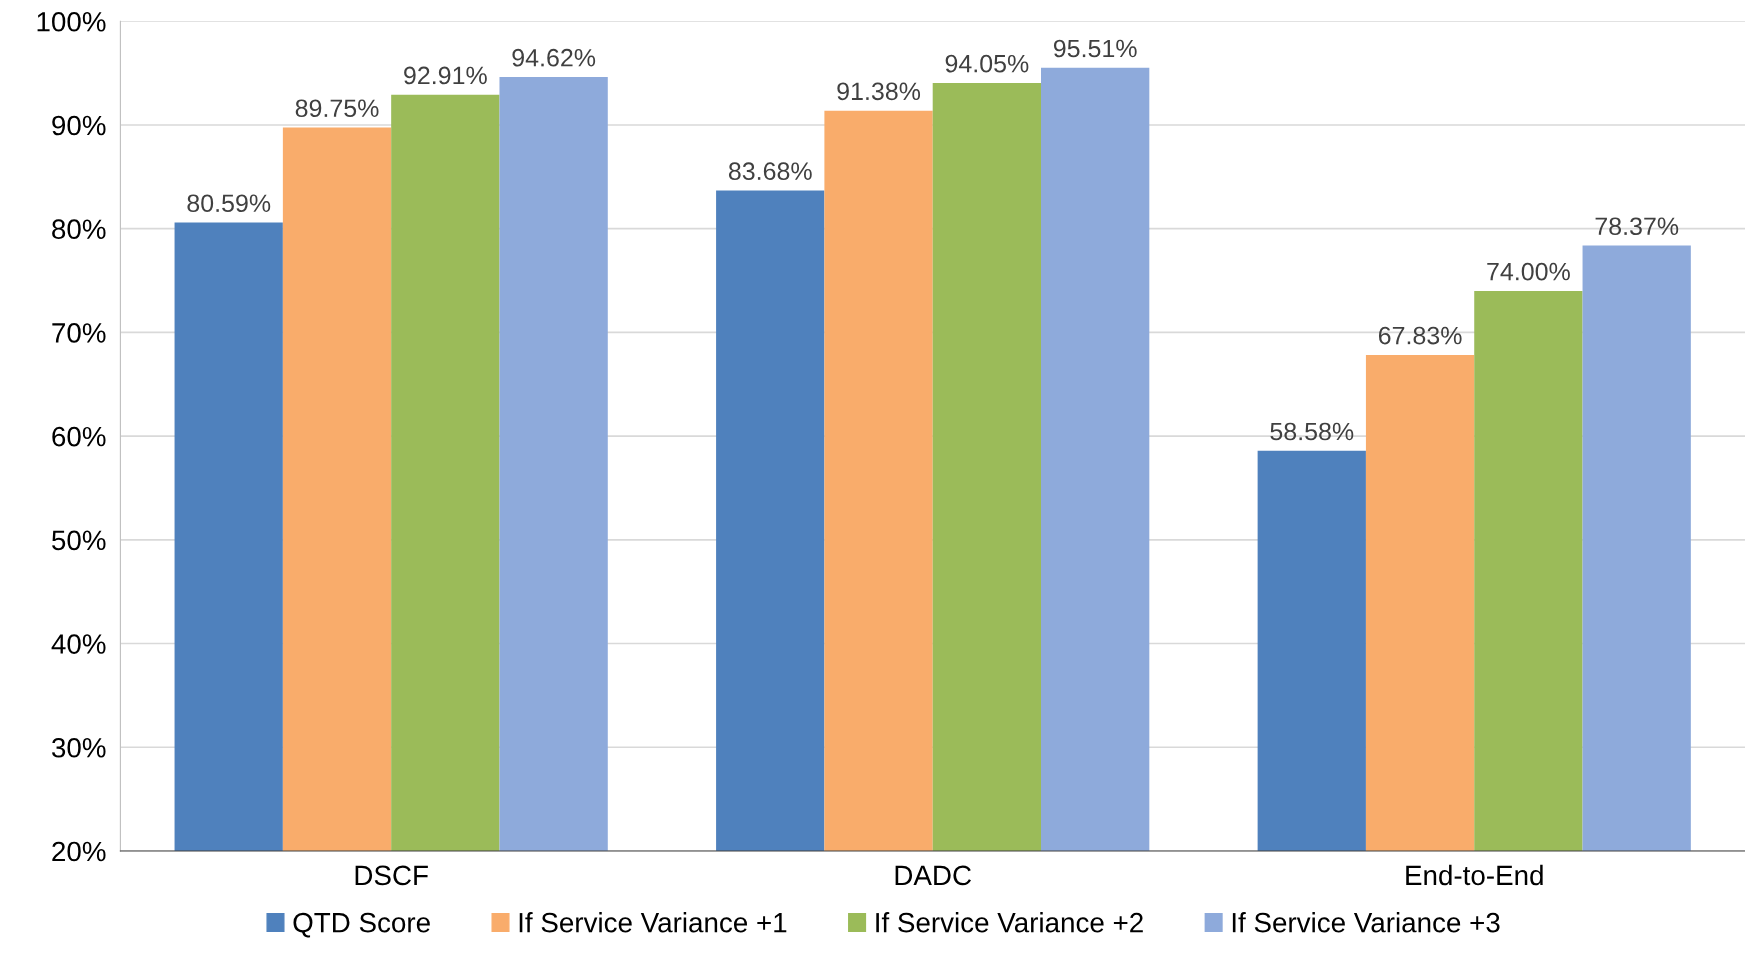  I want to click on x-tick-label: DADC, so click(933, 875).